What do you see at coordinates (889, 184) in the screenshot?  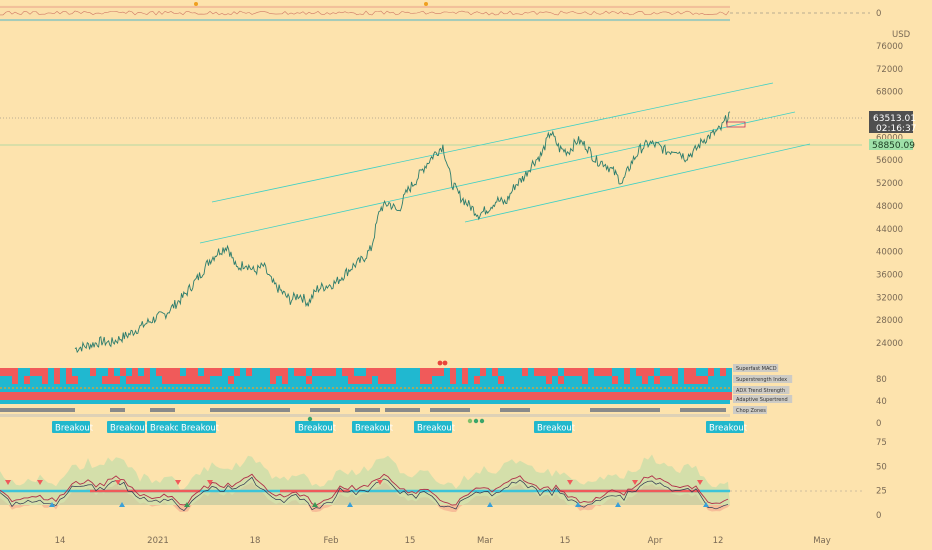 I see `price-tick-label: 52000` at bounding box center [889, 184].